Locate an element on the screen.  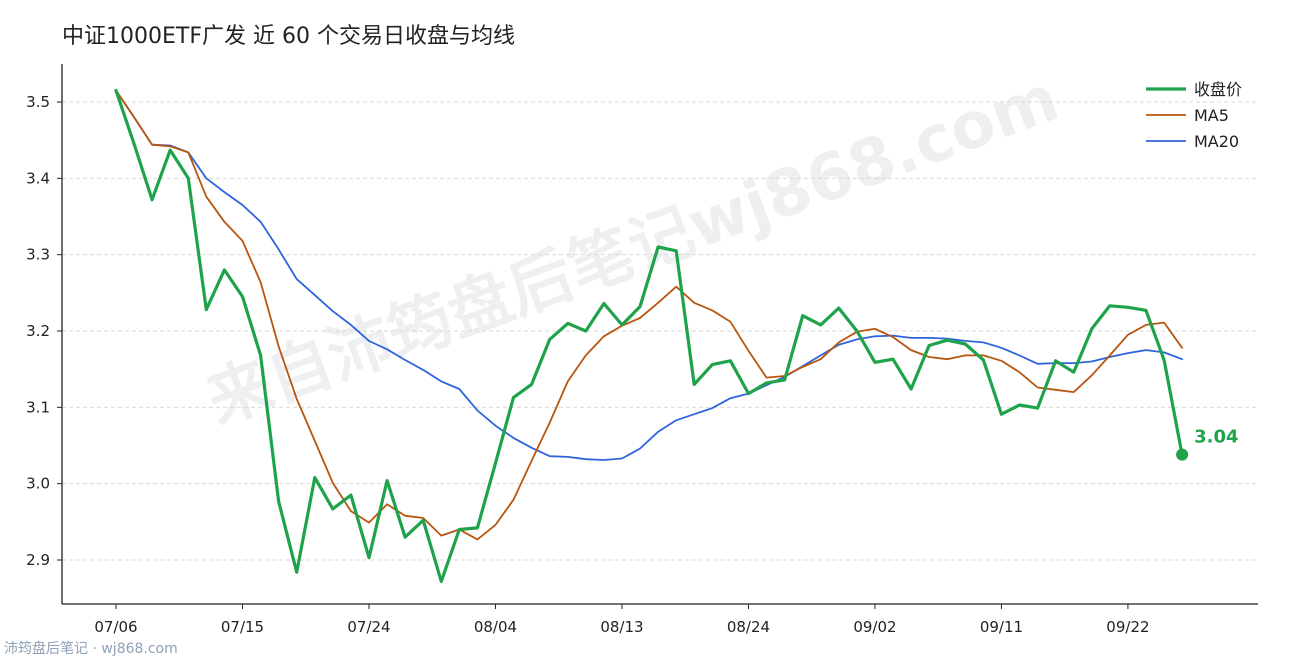
y-tick-label: 2.9 is located at coordinates (38, 560).